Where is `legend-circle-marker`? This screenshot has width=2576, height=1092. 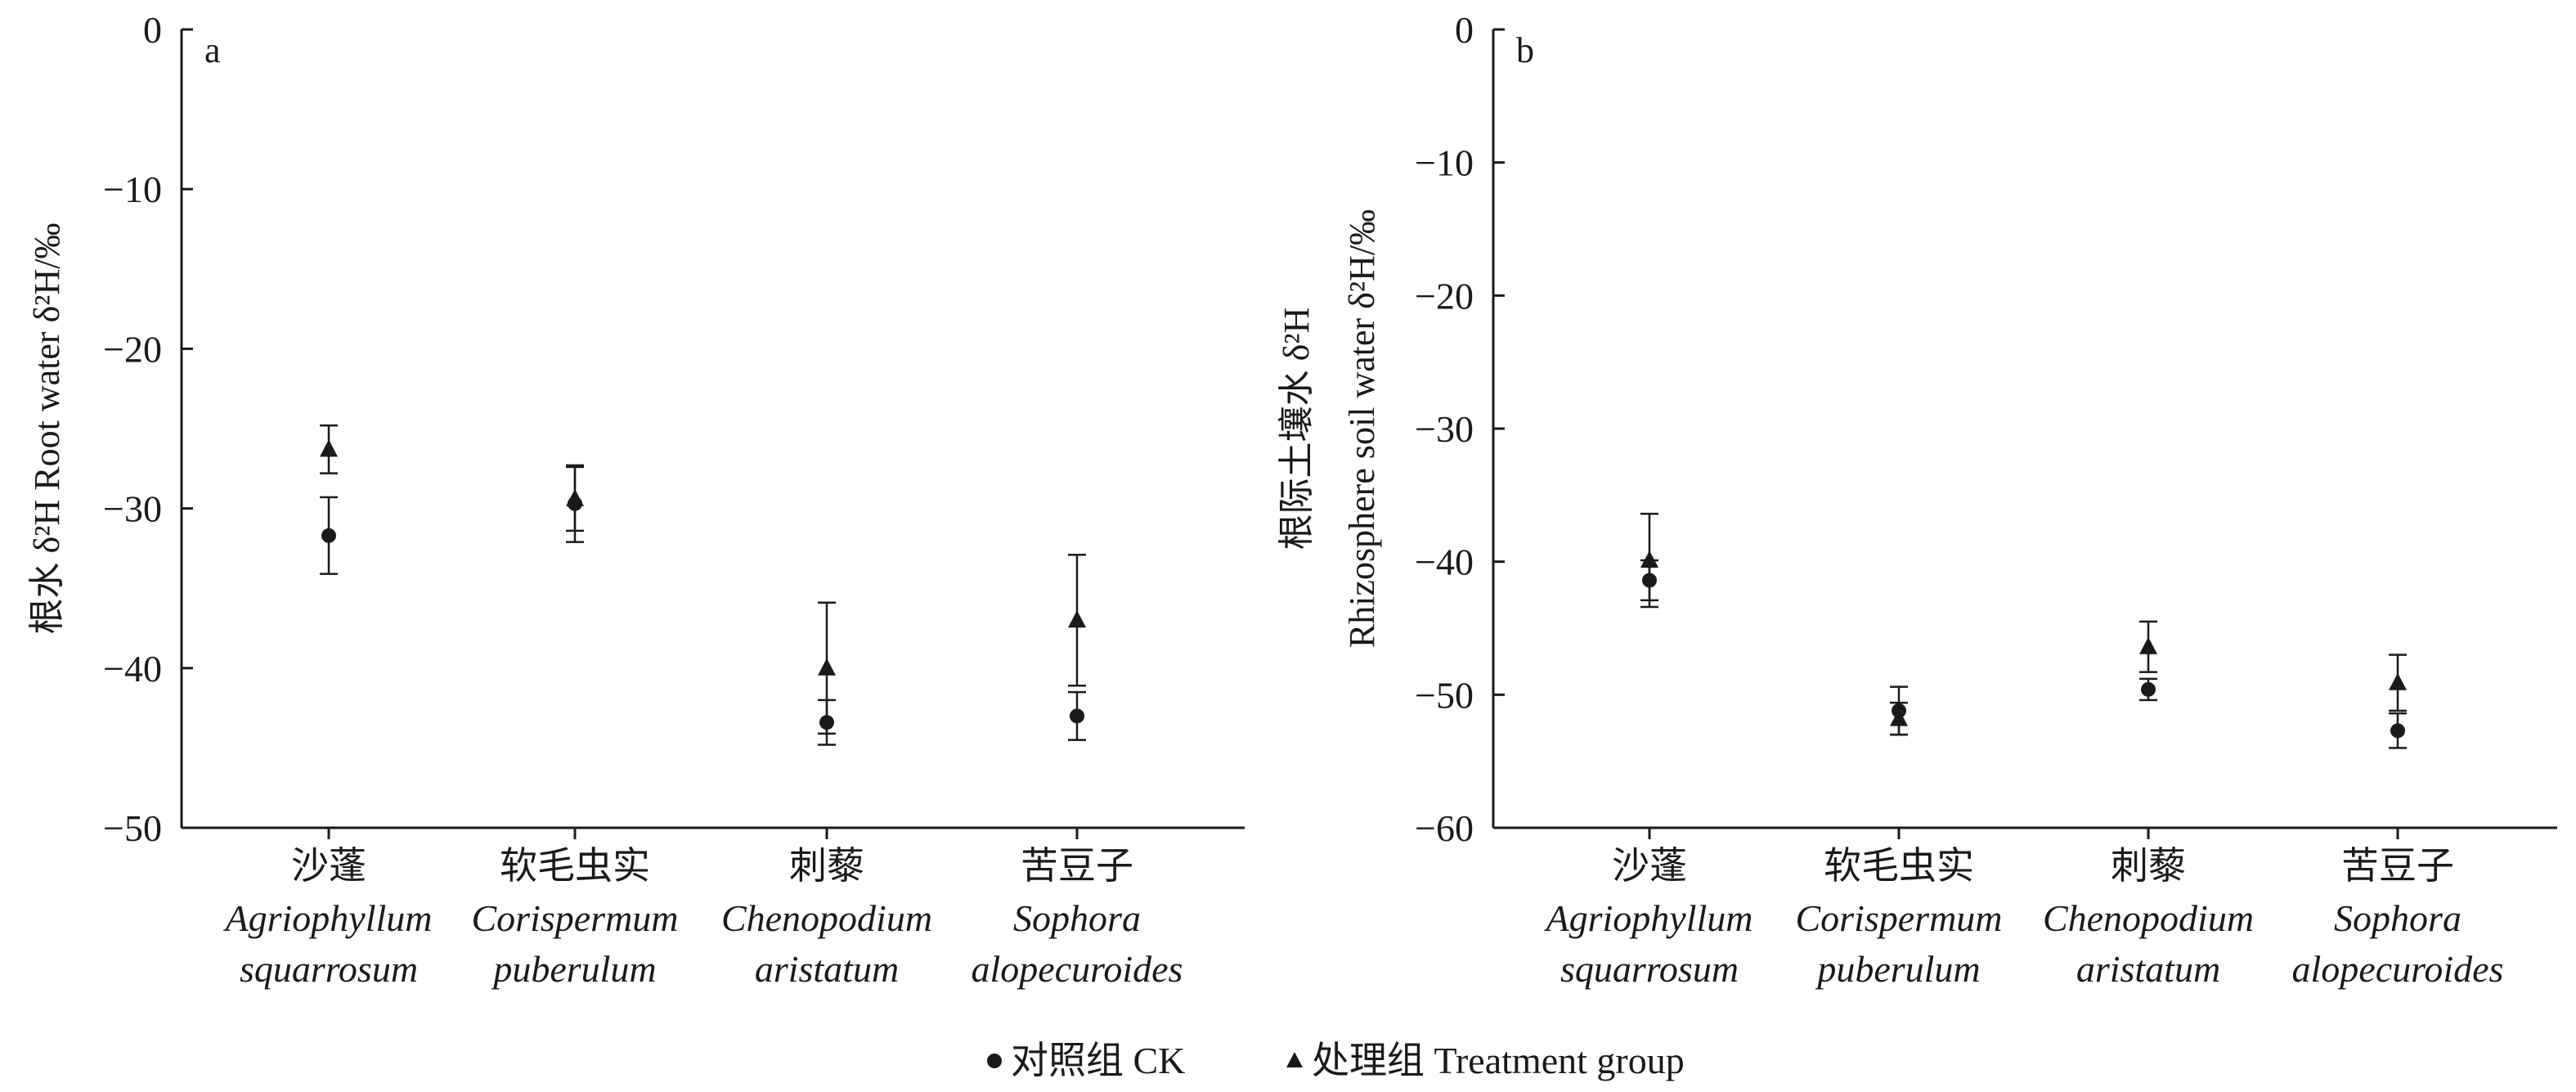
legend-circle-marker is located at coordinates (994, 1061).